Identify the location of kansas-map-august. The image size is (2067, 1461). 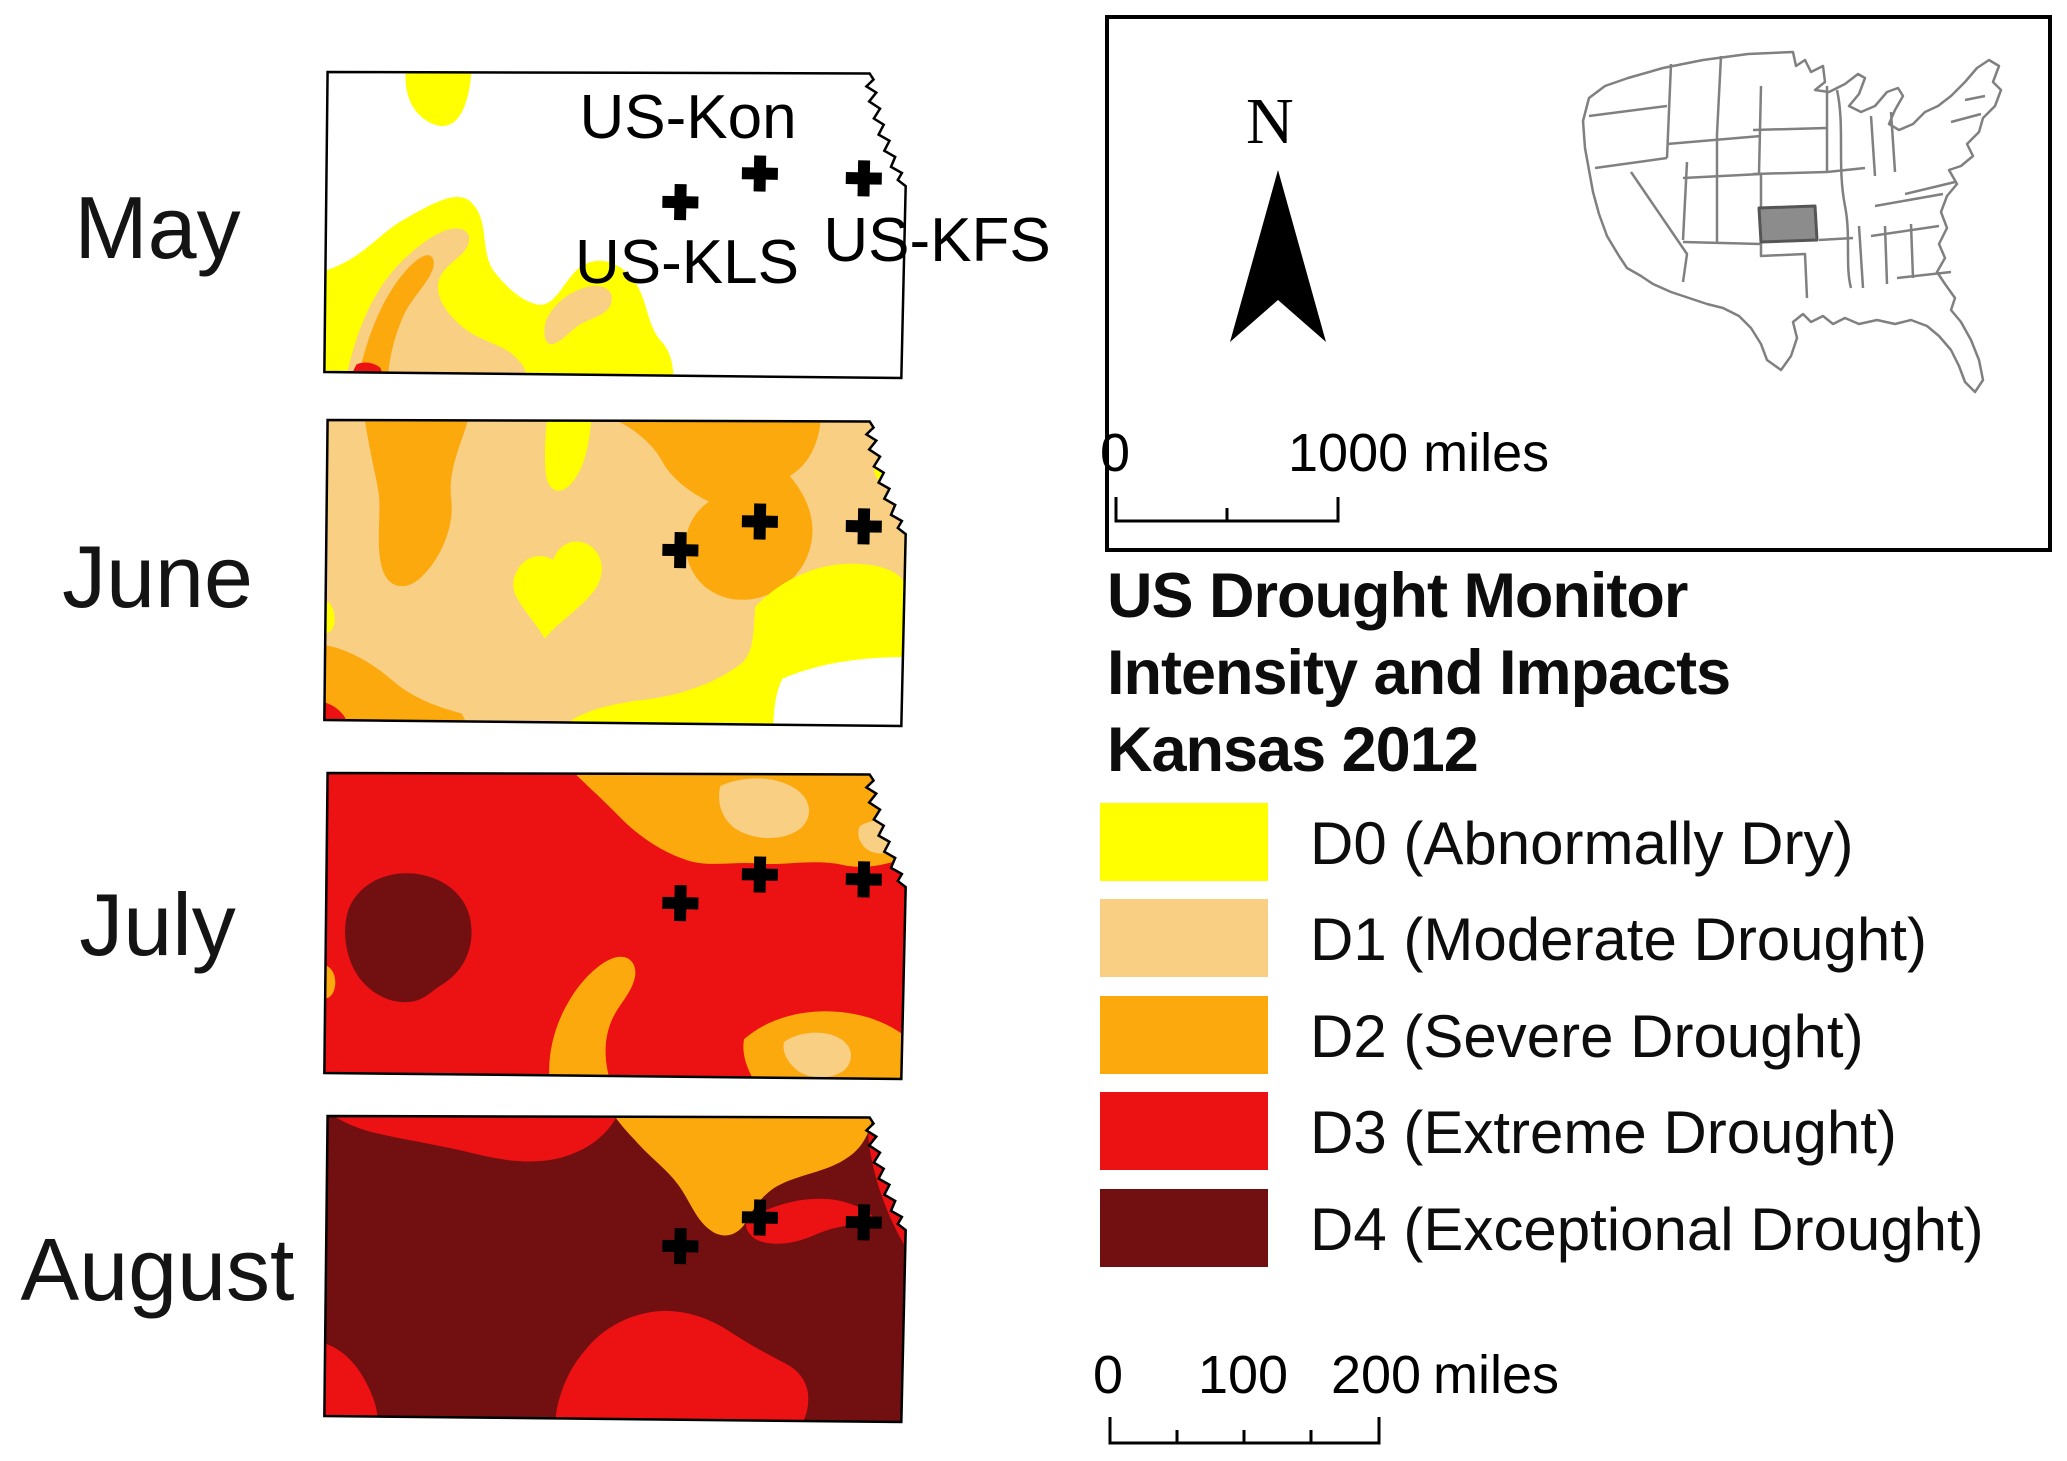
(615, 1267).